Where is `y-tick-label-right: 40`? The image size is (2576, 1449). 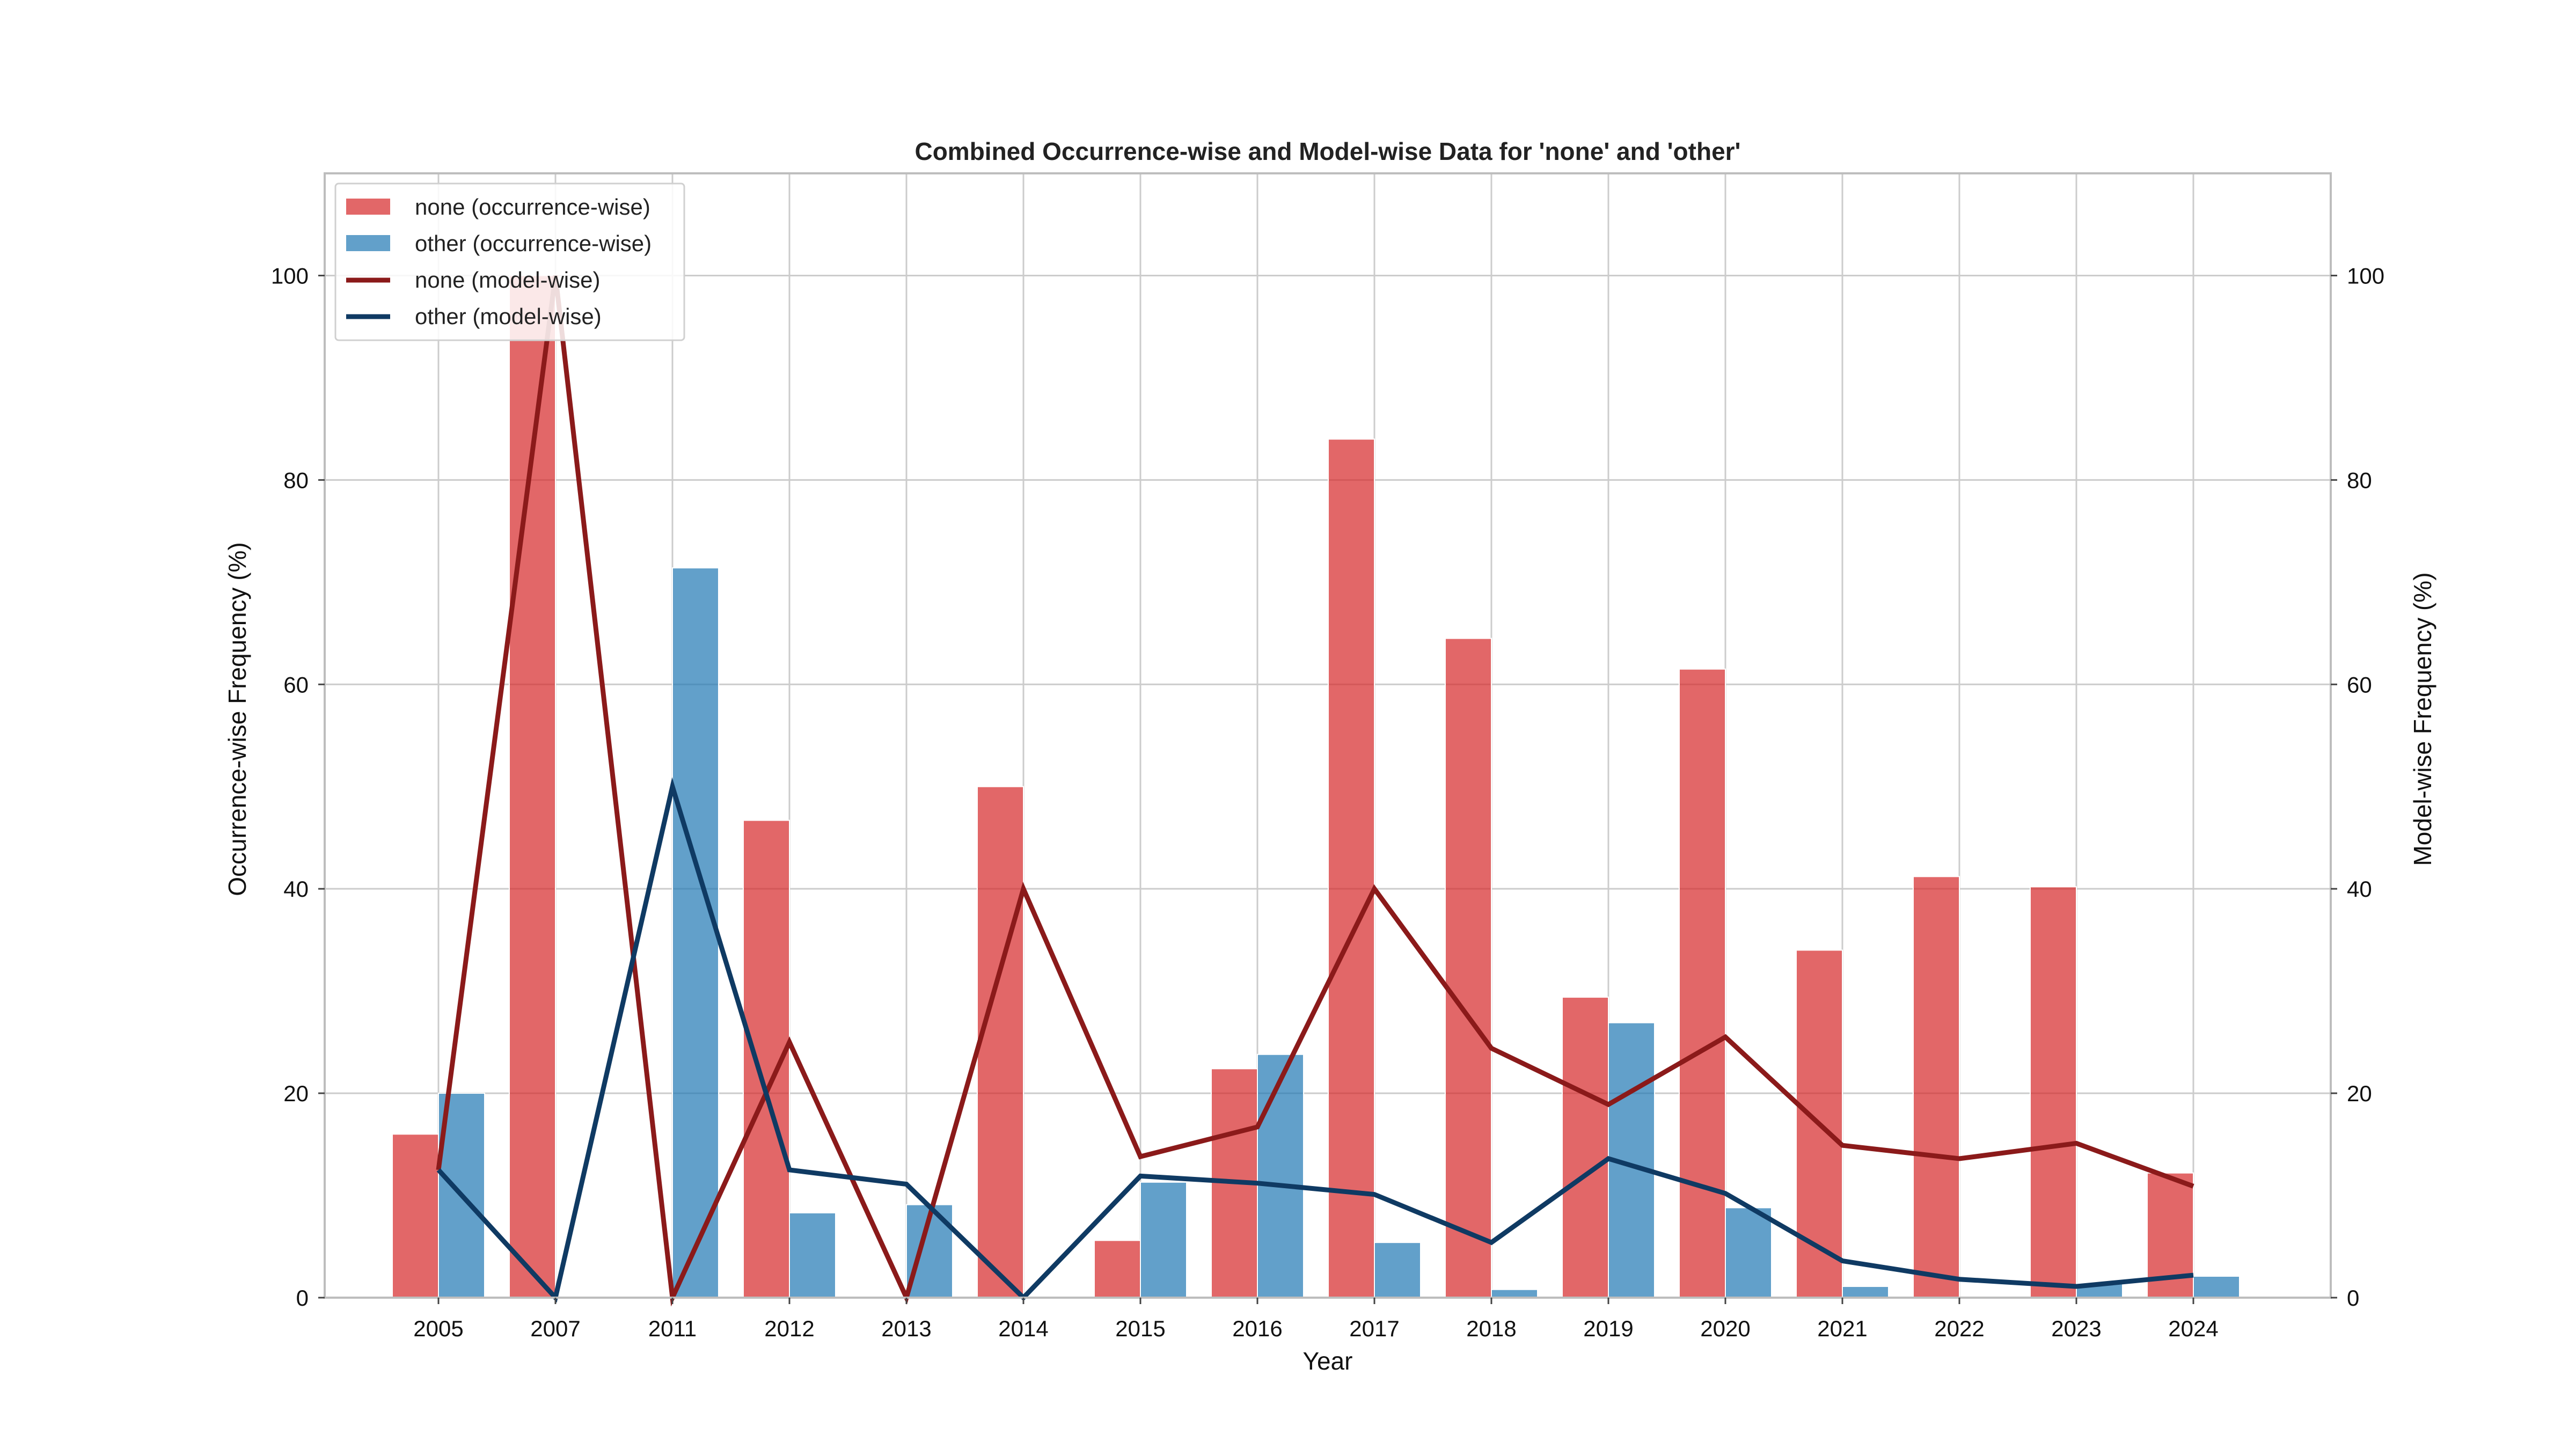 y-tick-label-right: 40 is located at coordinates (2359, 889).